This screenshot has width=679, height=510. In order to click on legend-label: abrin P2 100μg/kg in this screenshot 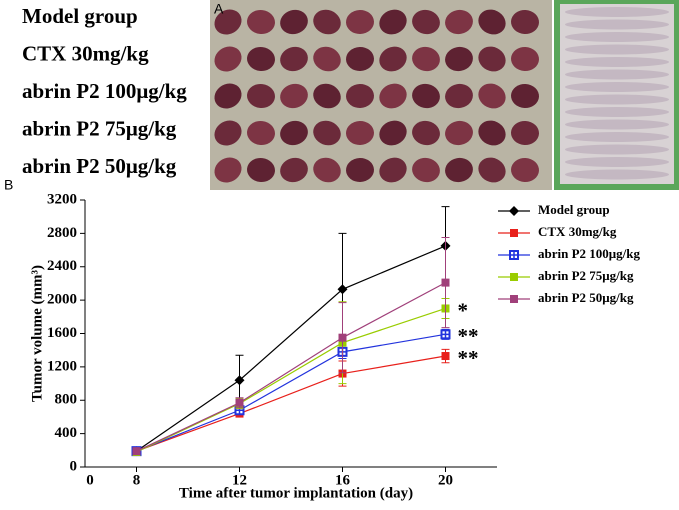, I will do `click(589, 253)`.